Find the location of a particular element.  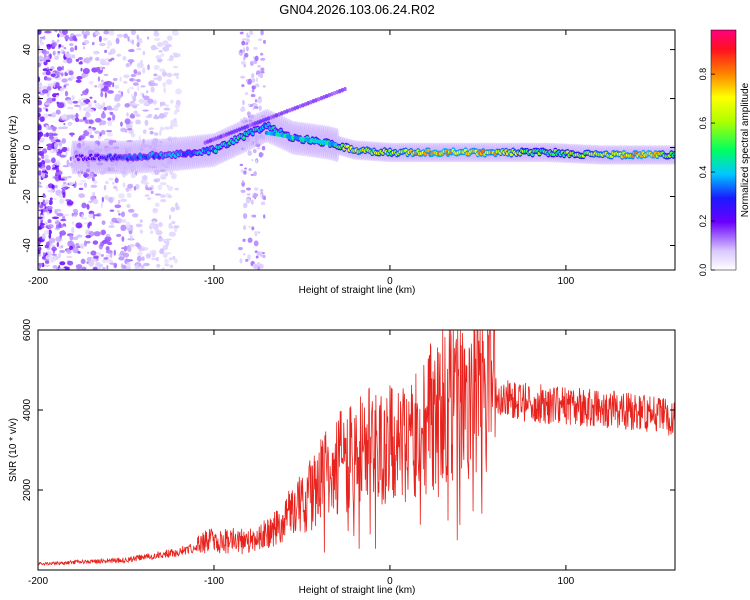

x-tick-label: -100 is located at coordinates (214, 581).